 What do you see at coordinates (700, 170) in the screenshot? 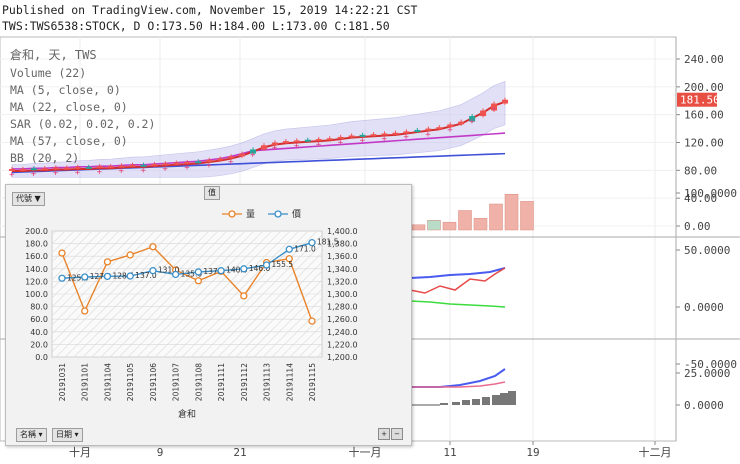
I see `price-tick-label: 80.00` at bounding box center [700, 170].